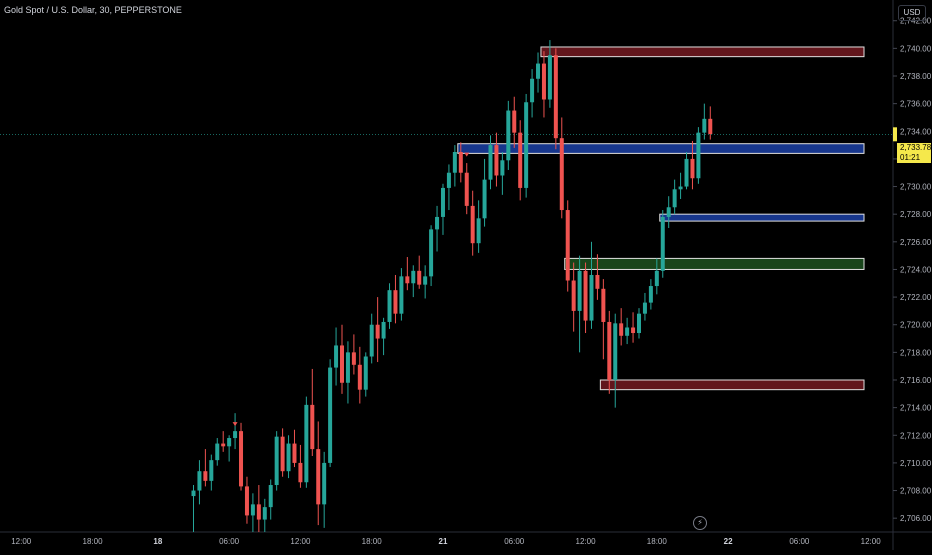  I want to click on x-tick-label: 06:00, so click(229, 541).